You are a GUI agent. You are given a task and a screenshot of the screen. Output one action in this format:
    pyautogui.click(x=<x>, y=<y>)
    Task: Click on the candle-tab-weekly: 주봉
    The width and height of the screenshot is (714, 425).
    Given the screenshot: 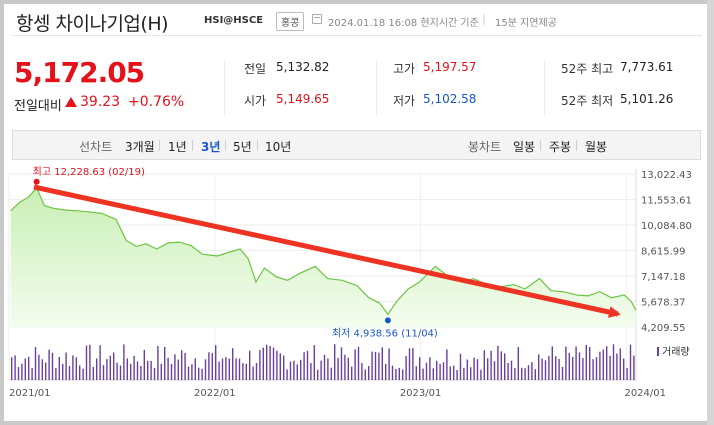 What is the action you would take?
    pyautogui.click(x=560, y=147)
    